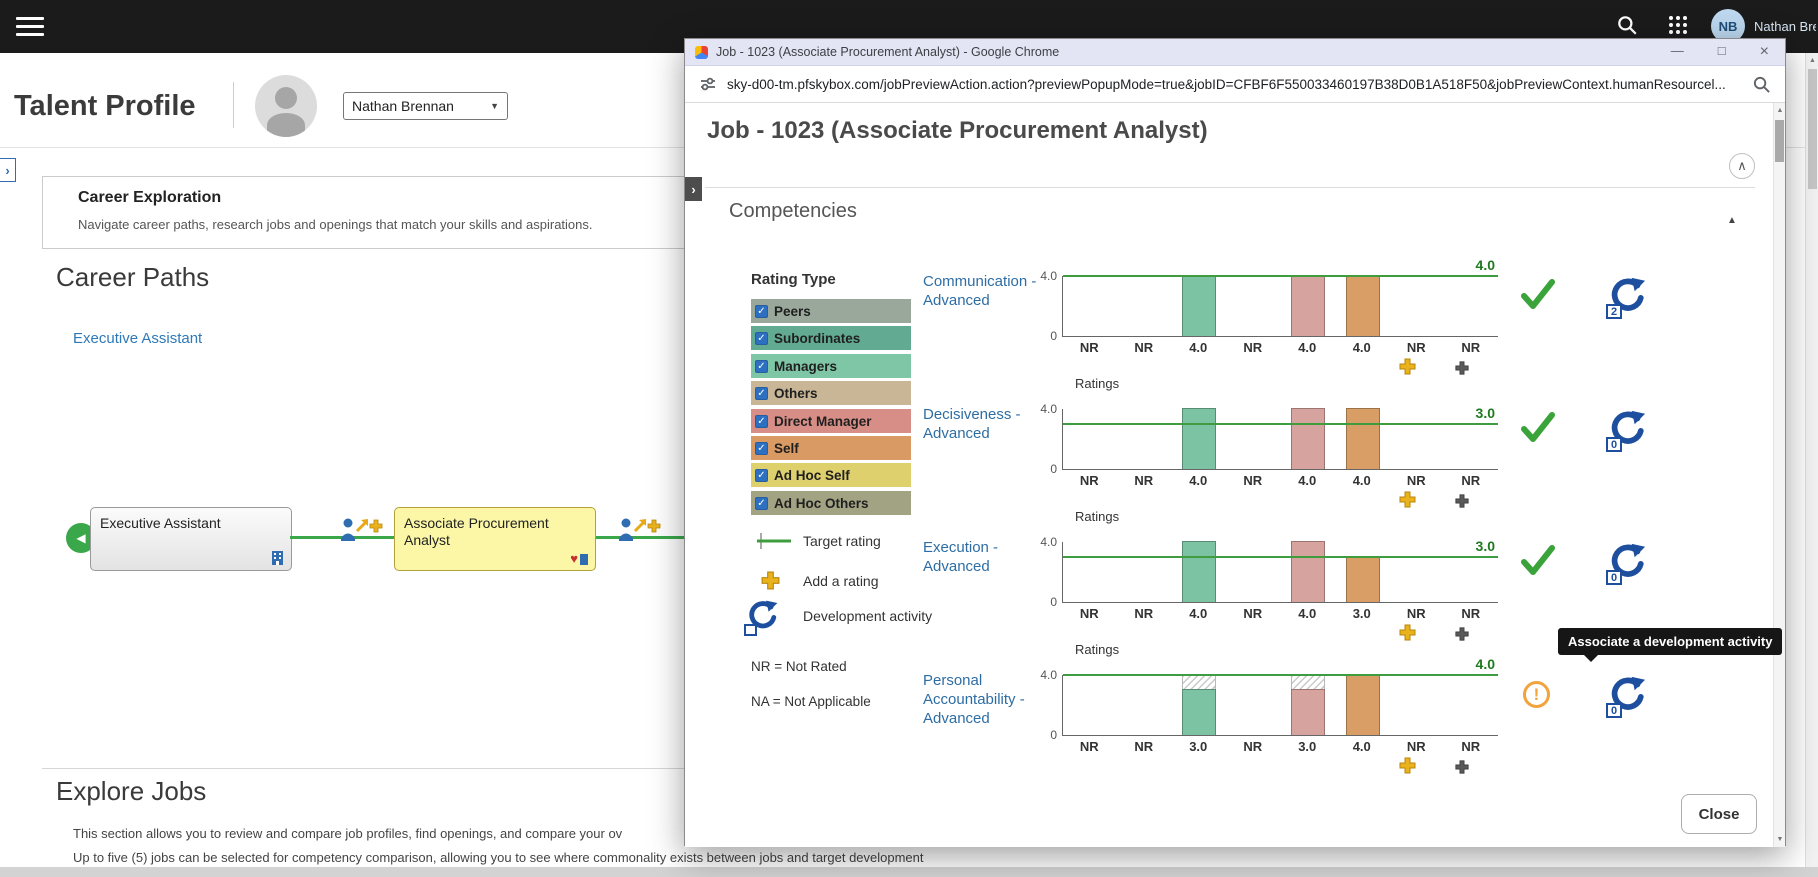 The image size is (1818, 877). What do you see at coordinates (1785, 26) in the screenshot?
I see `user-name: Nathan Bre` at bounding box center [1785, 26].